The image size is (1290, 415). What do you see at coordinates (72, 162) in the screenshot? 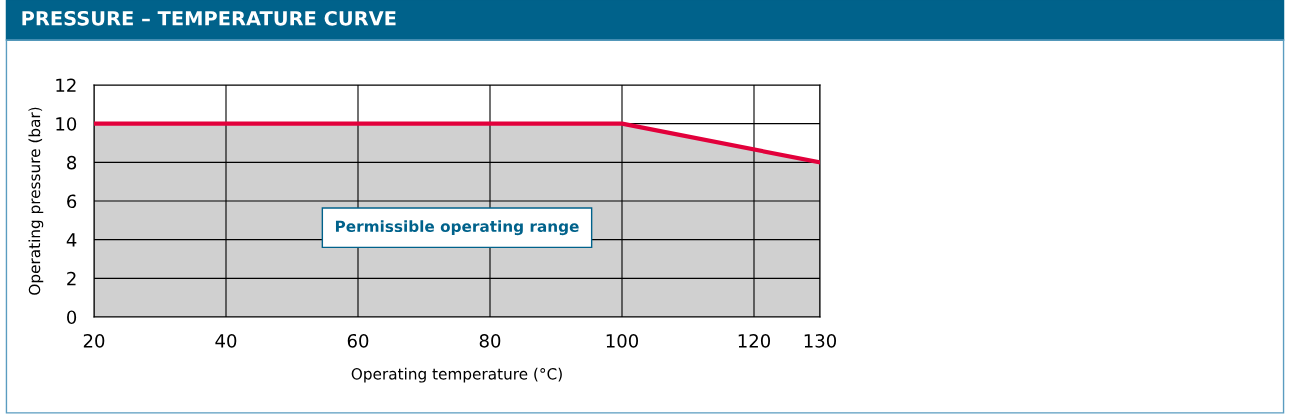
I see `y-tick-label: 8` at bounding box center [72, 162].